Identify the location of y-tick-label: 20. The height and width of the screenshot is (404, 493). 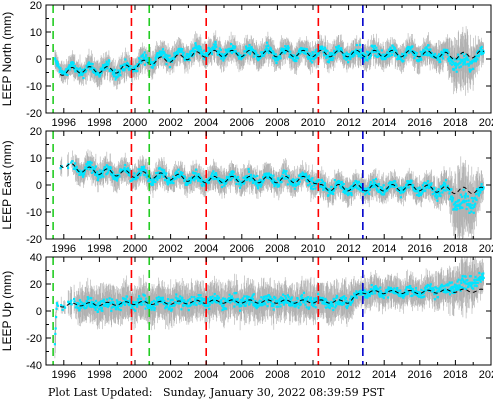
(36, 132).